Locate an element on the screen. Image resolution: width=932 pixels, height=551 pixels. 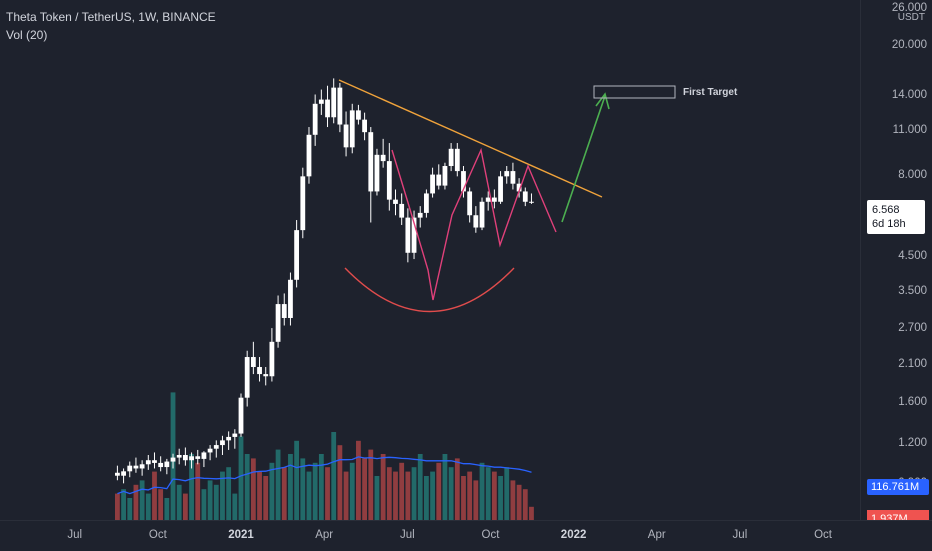
current-price-value: 6.568 is located at coordinates (886, 210).